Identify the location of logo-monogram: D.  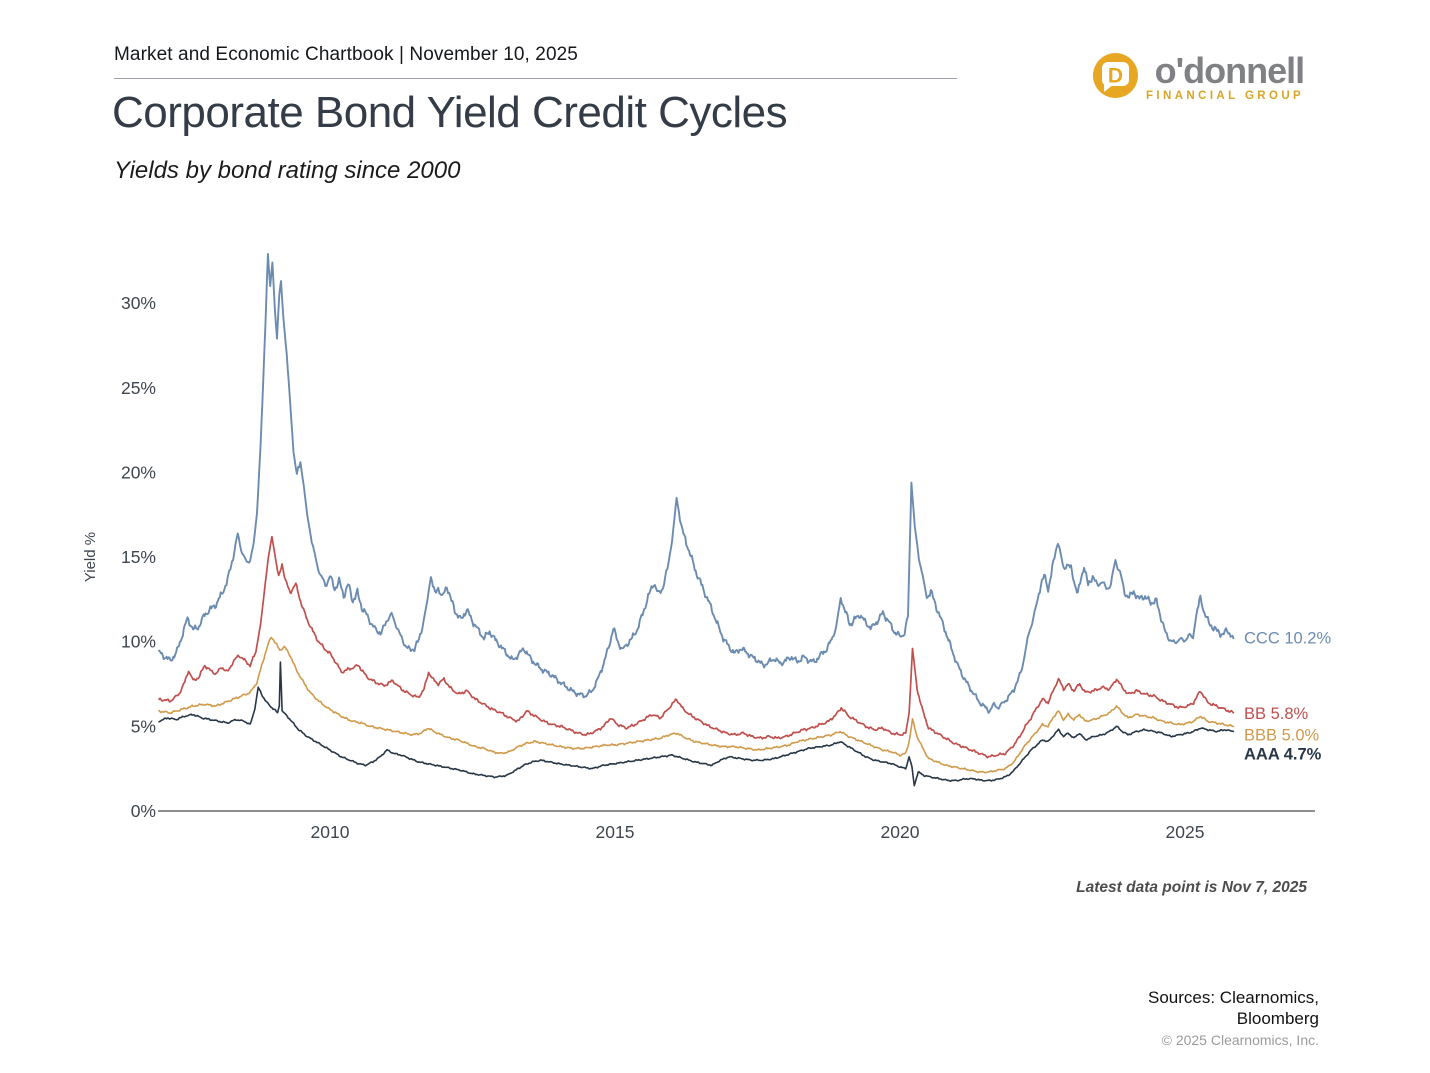
(1115, 76).